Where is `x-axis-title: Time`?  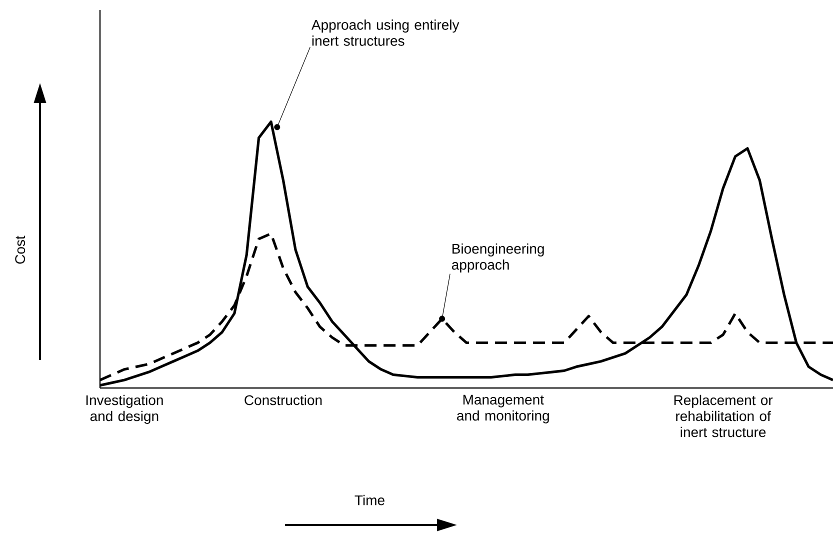 x-axis-title: Time is located at coordinates (369, 500).